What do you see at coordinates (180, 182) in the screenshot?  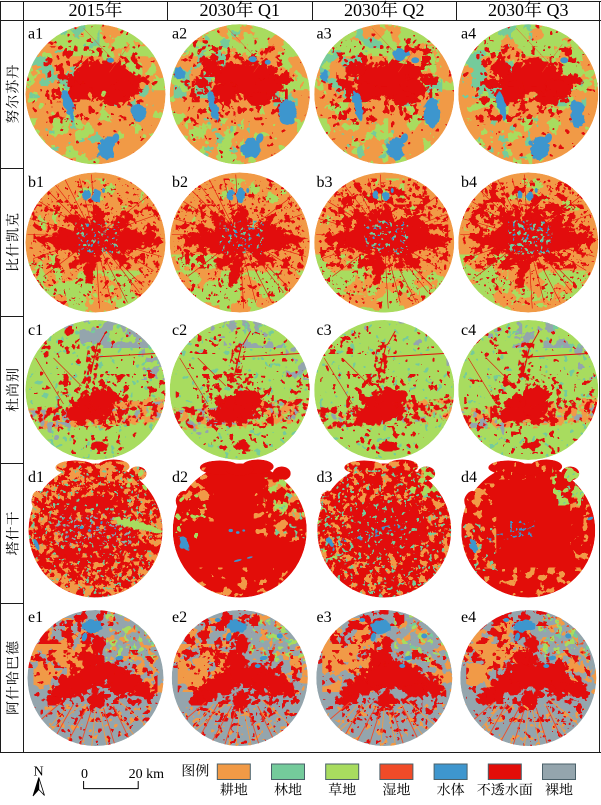 I see `svg-text: b2` at bounding box center [180, 182].